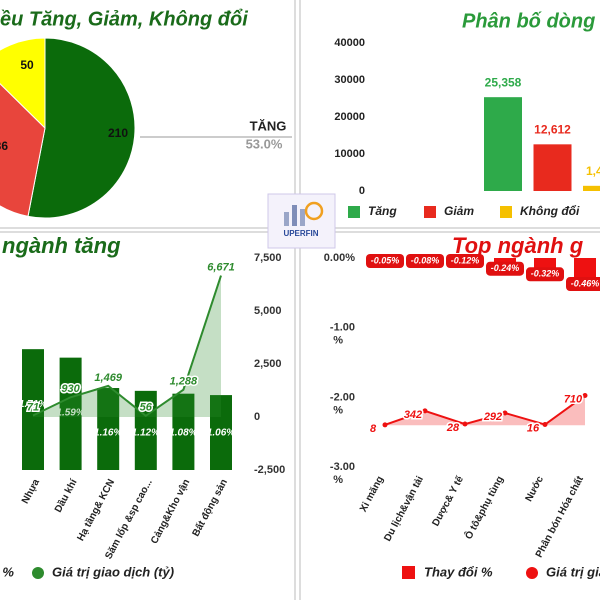 The image size is (600, 600). Describe the element at coordinates (349, 154) in the screenshot. I see `y-tick-label: 10000` at that location.